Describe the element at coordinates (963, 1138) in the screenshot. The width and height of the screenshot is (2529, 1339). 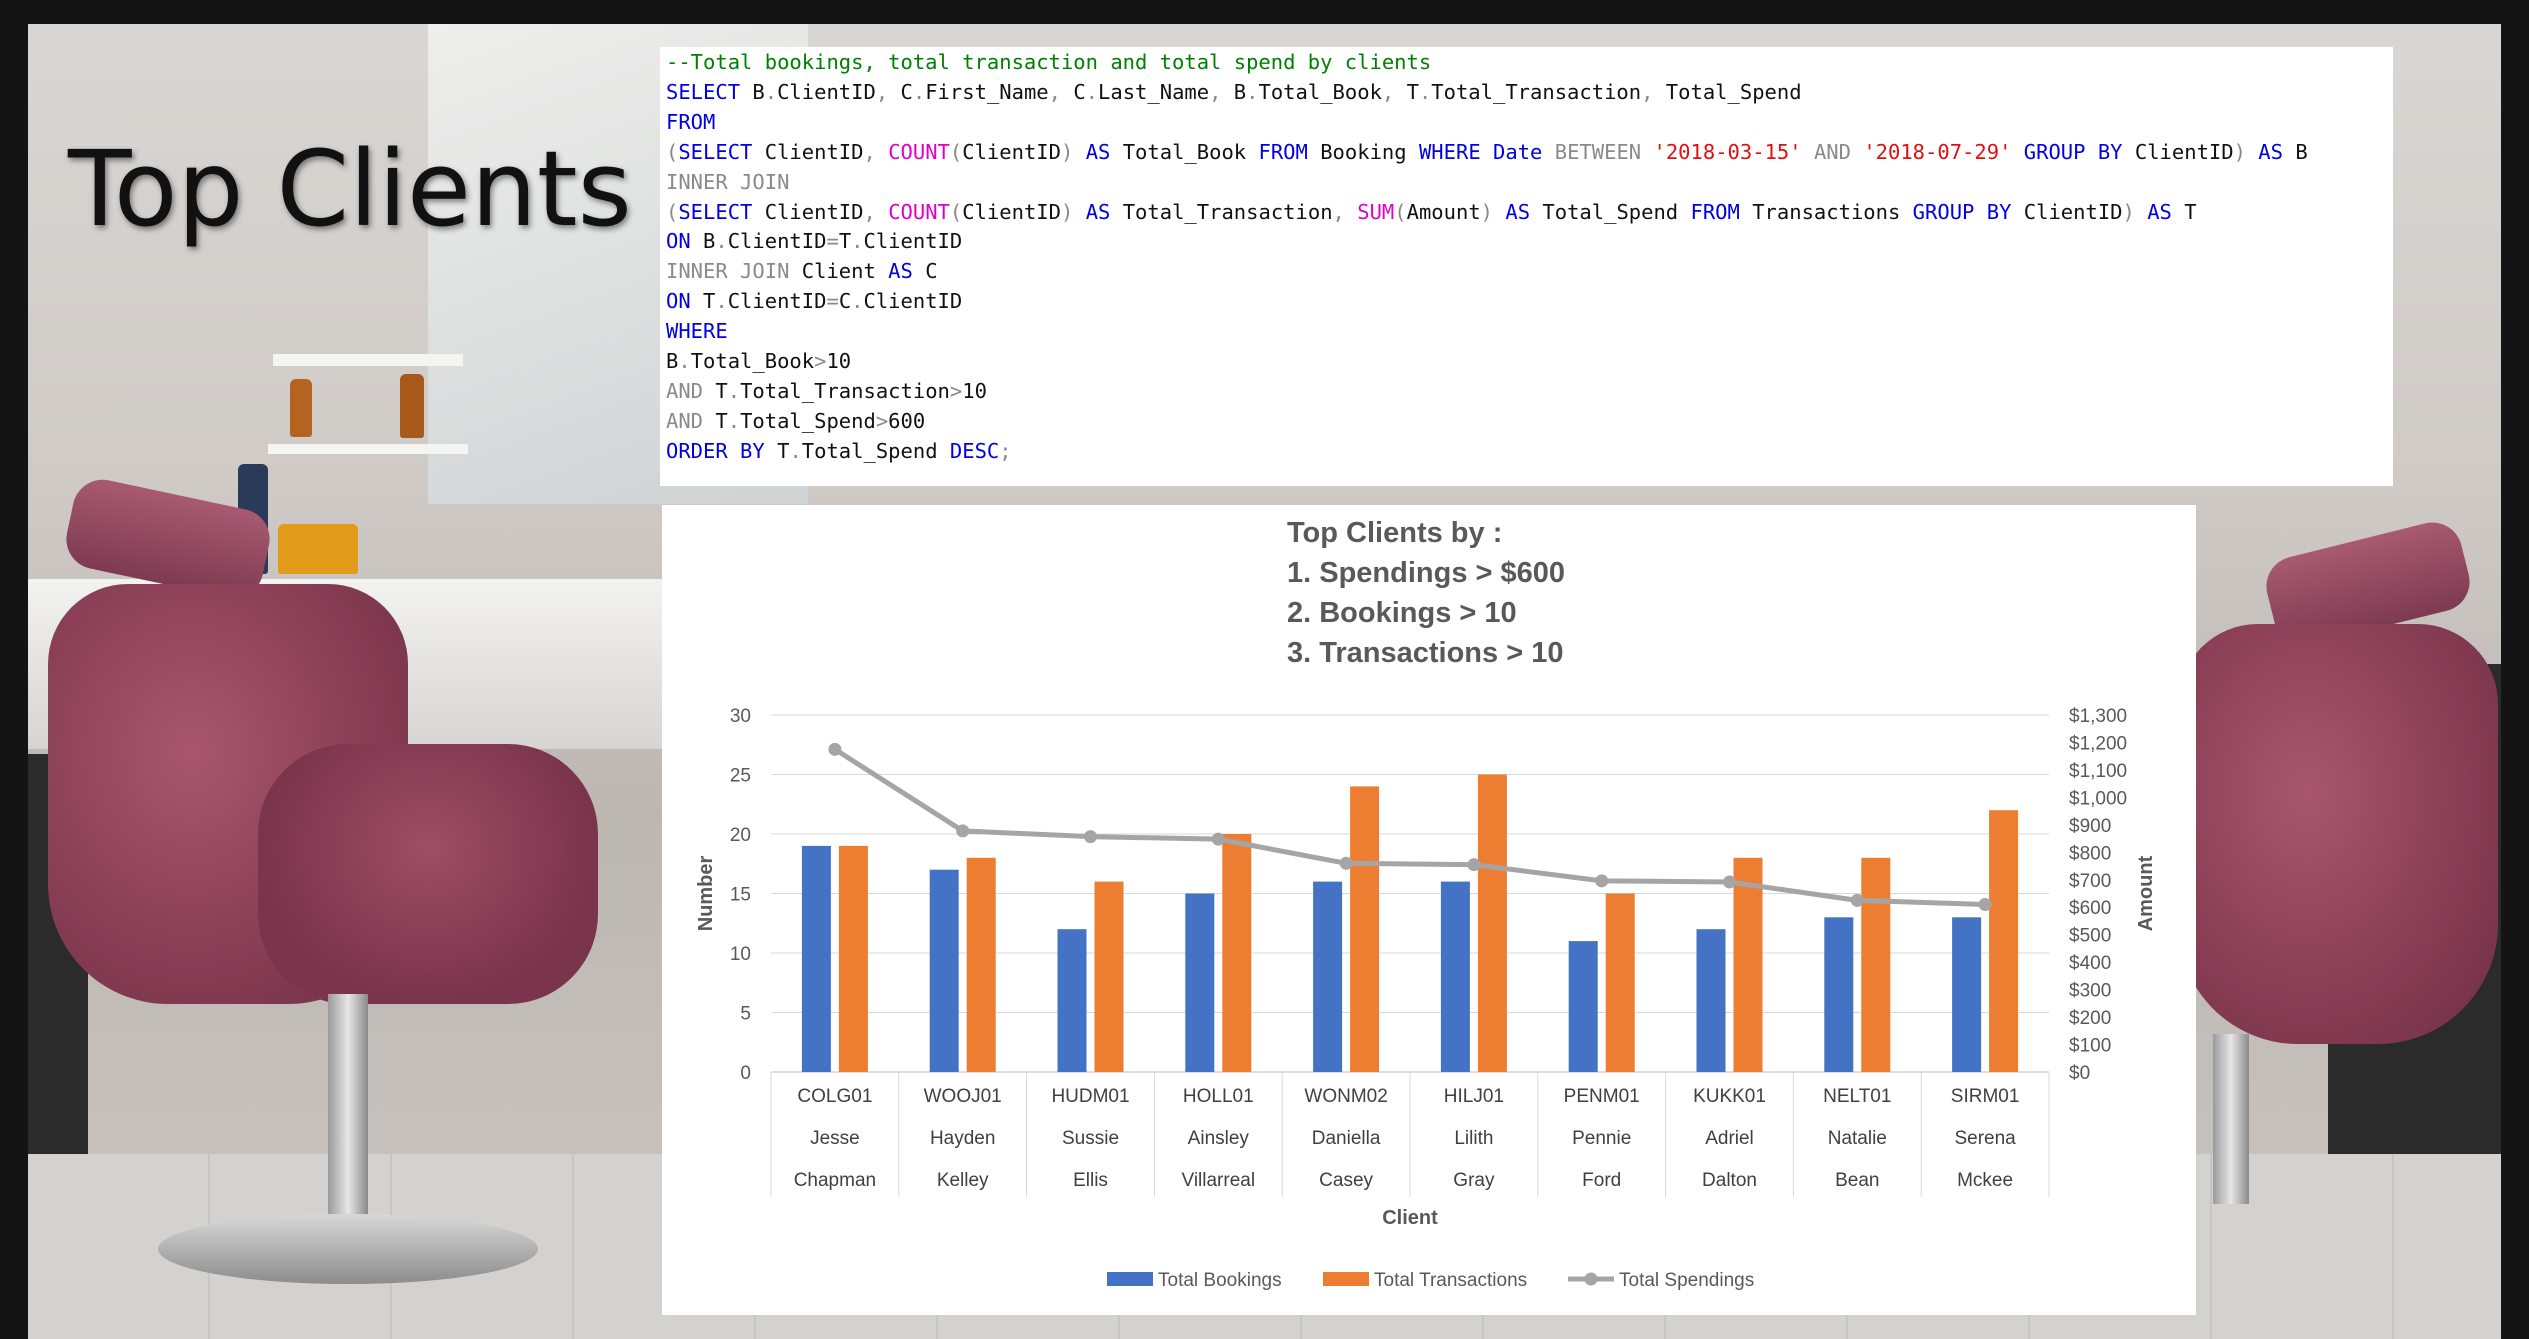
I see `category-label: Hayden` at that location.